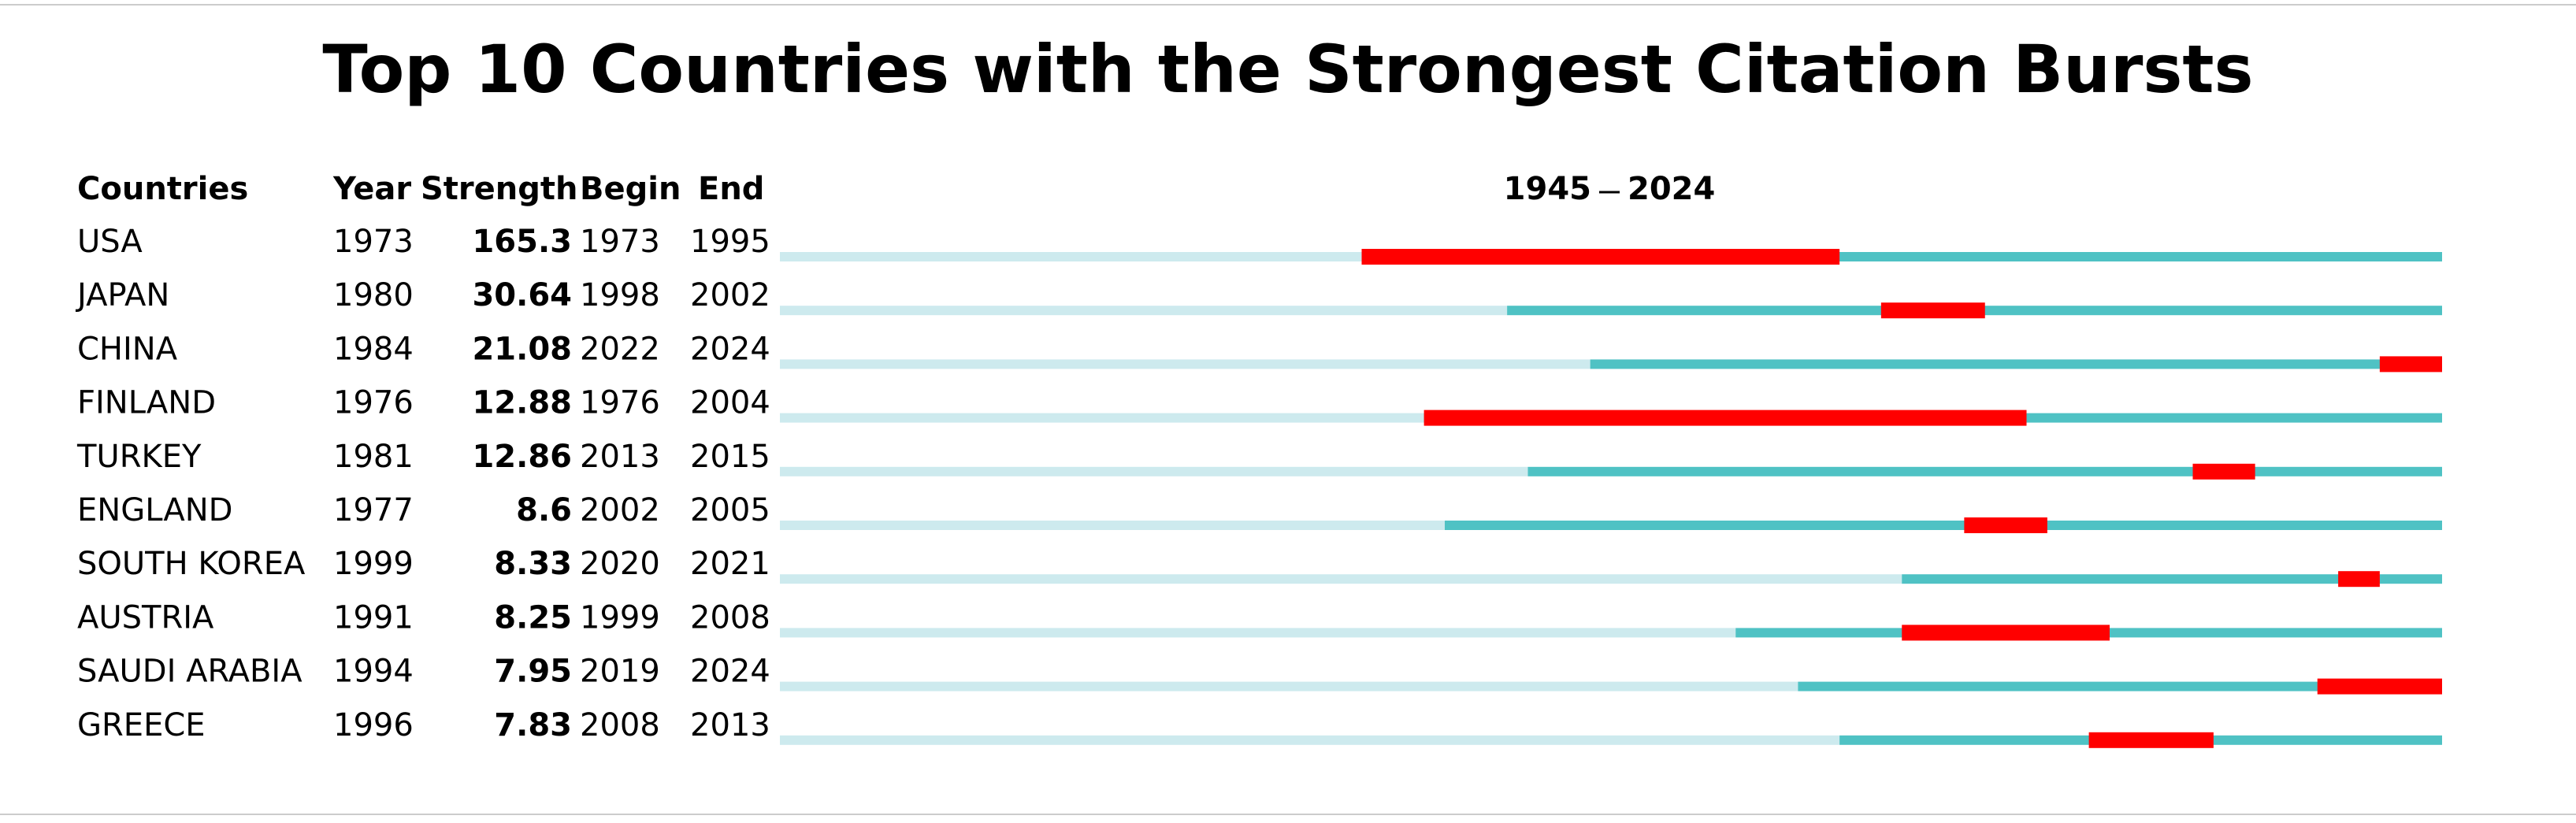 This screenshot has height=823, width=2576. I want to click on begin-label: 2020, so click(620, 564).